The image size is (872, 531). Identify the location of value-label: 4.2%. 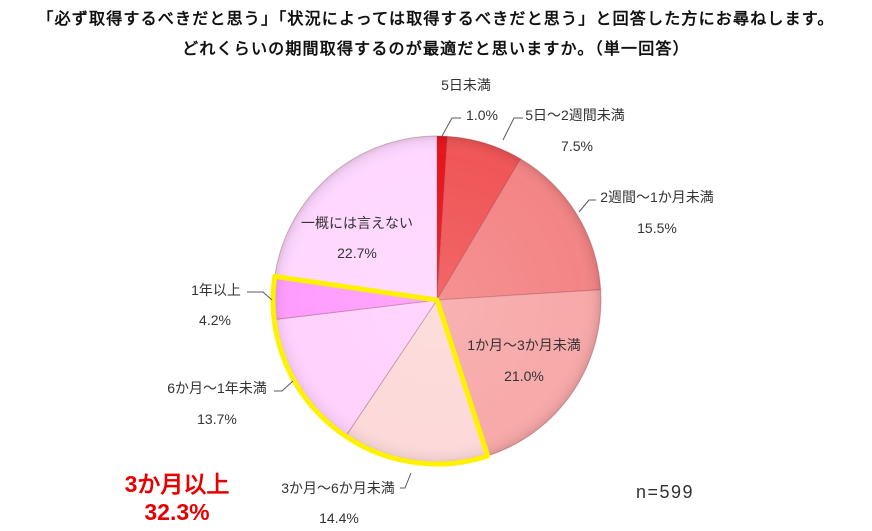
(215, 320).